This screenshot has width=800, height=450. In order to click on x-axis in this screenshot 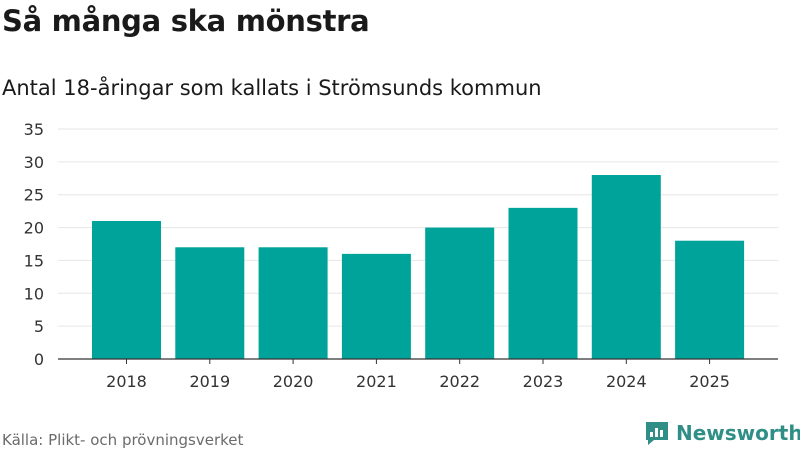, I will do `click(418, 361)`.